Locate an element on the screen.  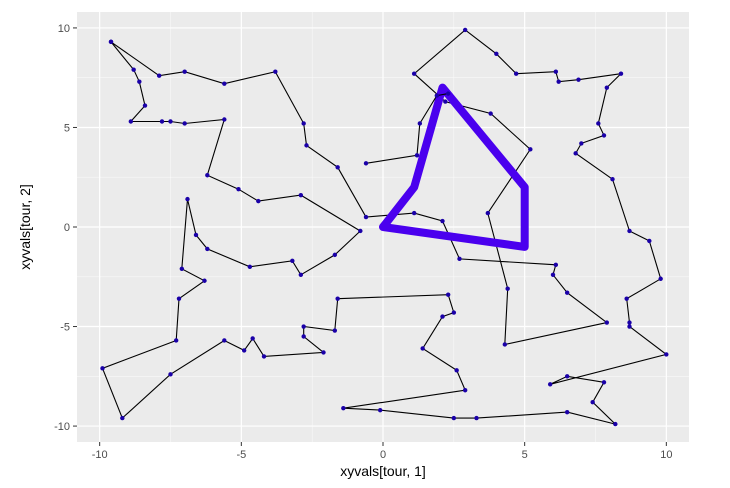
y-tick-label: 5 is located at coordinates (67, 128).